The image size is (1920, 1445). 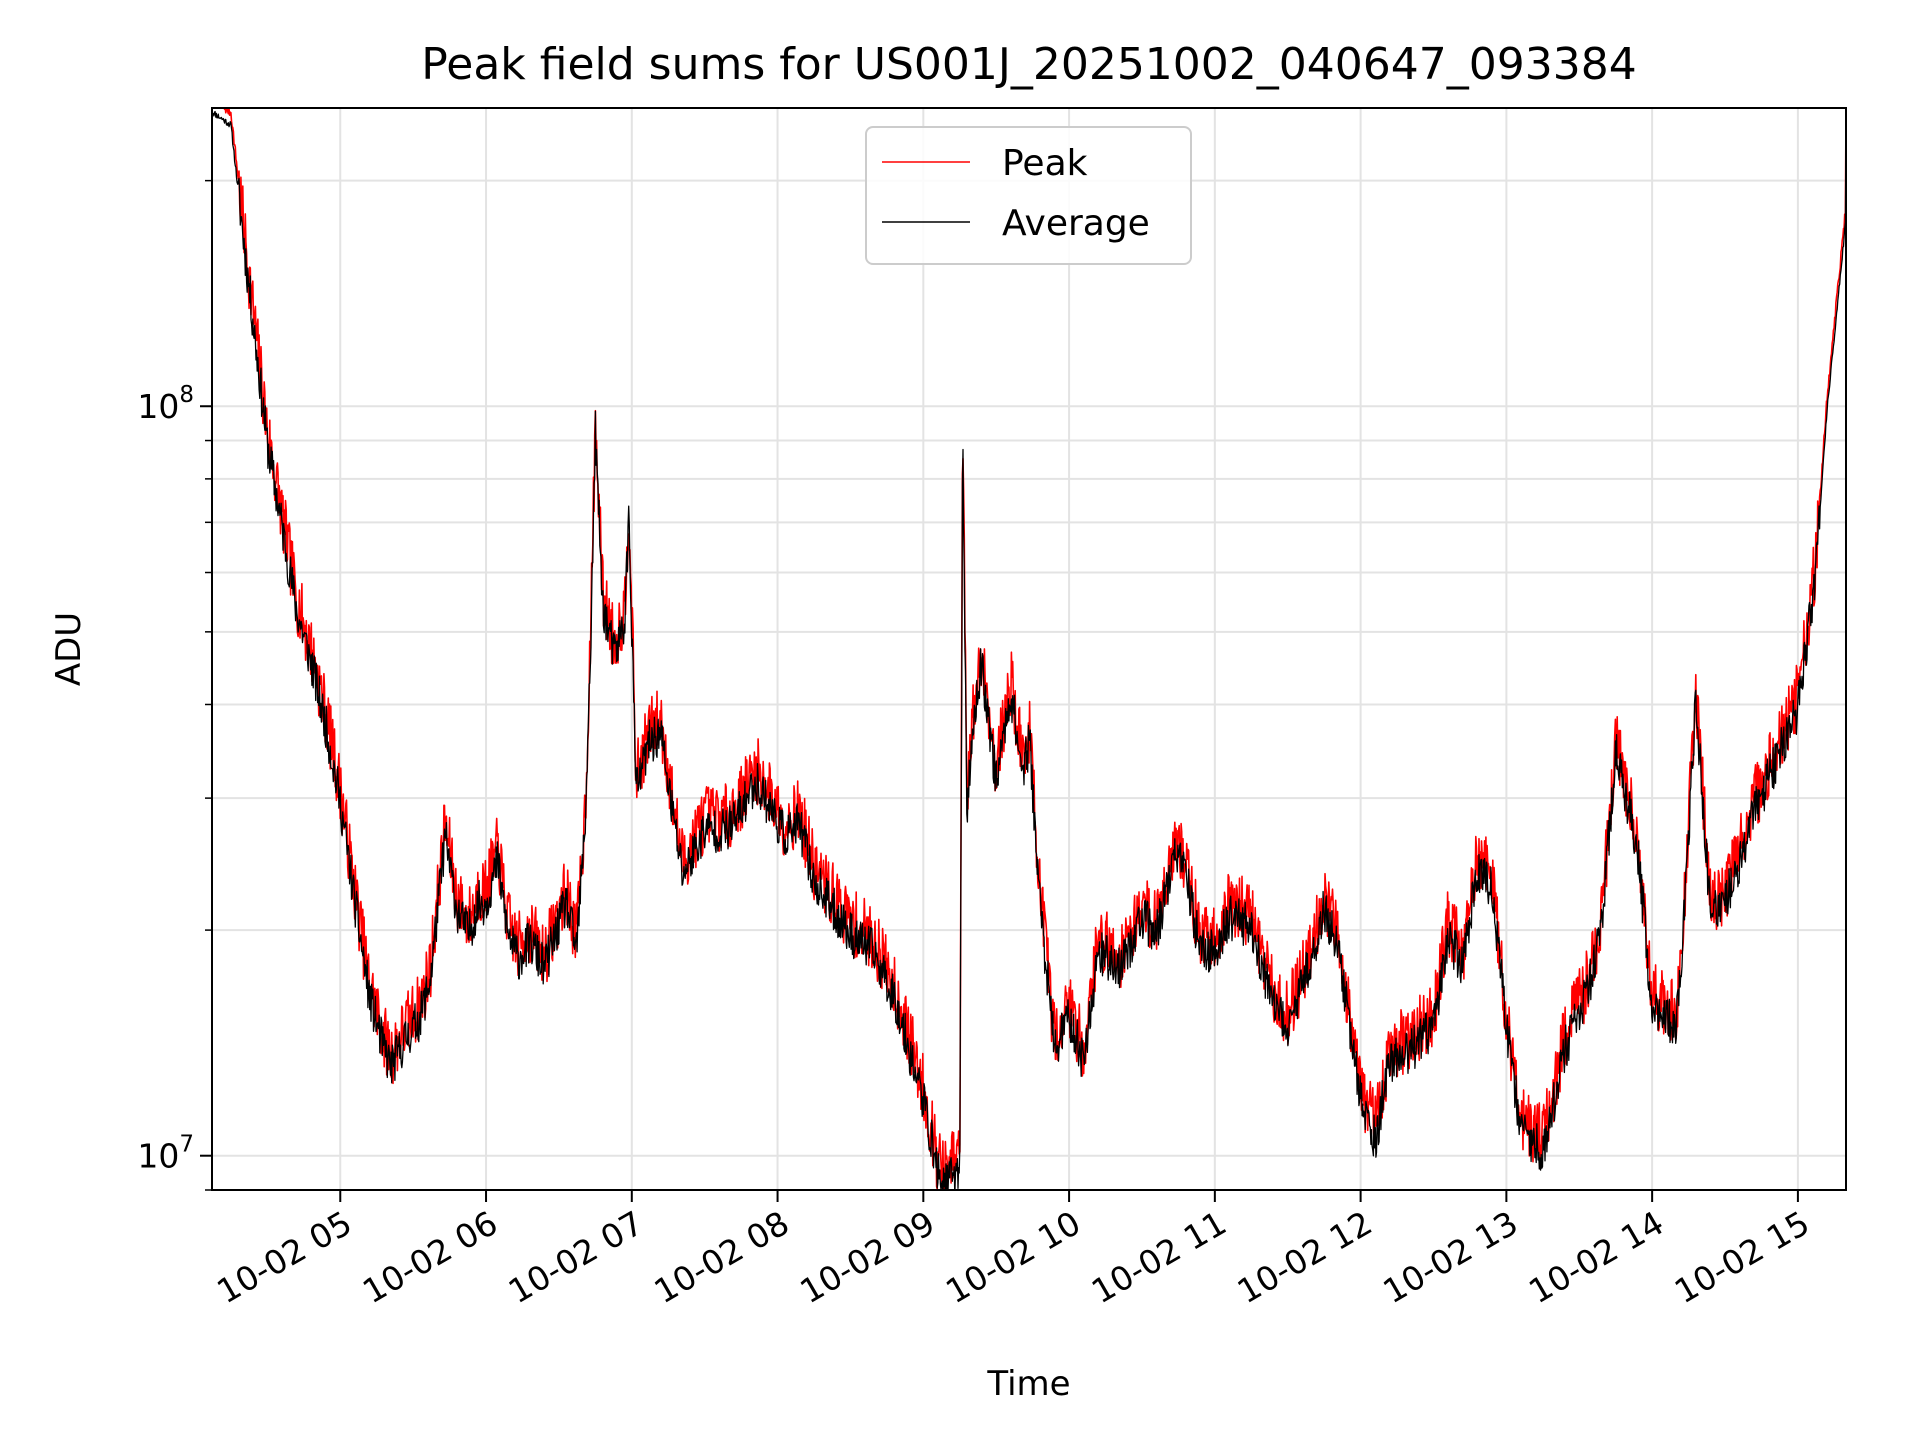 What do you see at coordinates (165, 1154) in the screenshot?
I see `y-tick-label: 10⁷` at bounding box center [165, 1154].